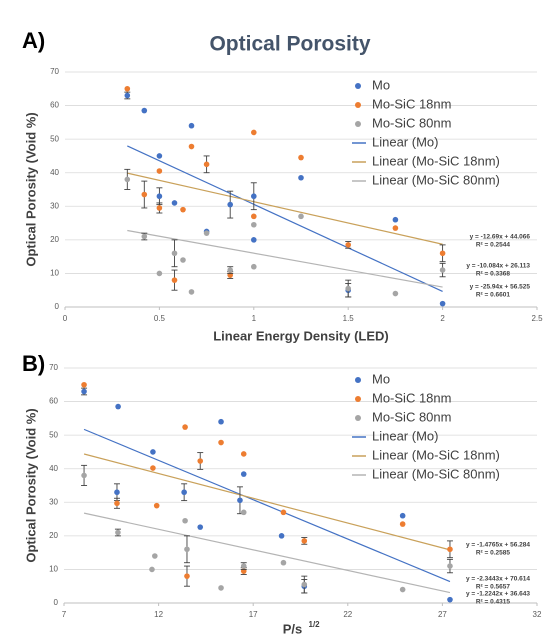 Image resolution: width=550 pixels, height=644 pixels. What do you see at coordinates (442, 318) in the screenshot?
I see `x-tick-label: 2` at bounding box center [442, 318].